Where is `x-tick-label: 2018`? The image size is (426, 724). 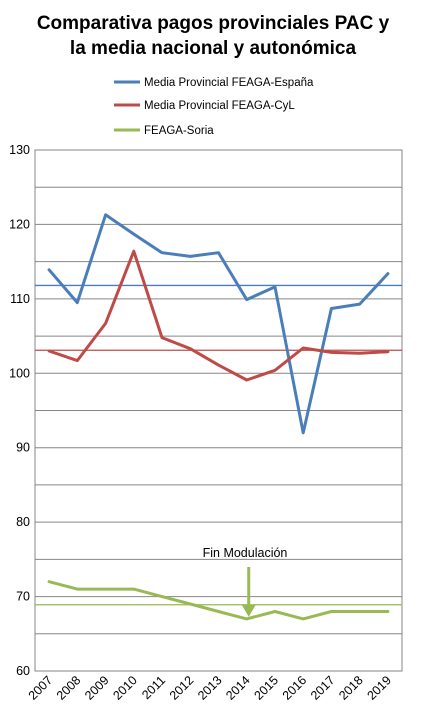
x-tick-label: 2018 is located at coordinates (351, 688).